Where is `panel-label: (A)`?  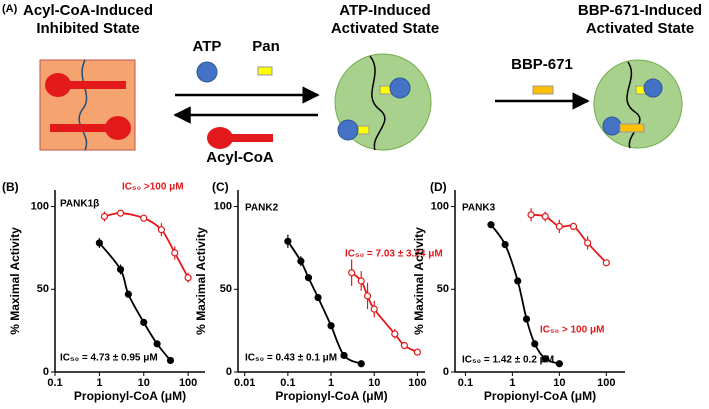 panel-label: (A) is located at coordinates (10, 9).